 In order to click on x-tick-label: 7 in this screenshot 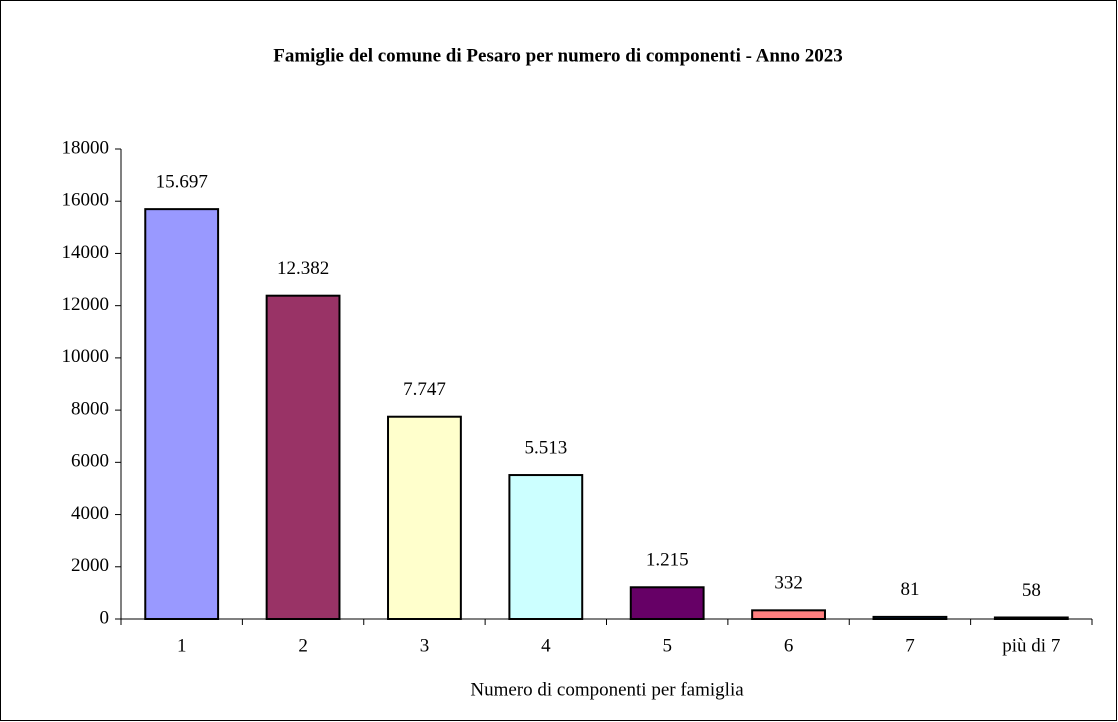, I will do `click(910, 645)`.